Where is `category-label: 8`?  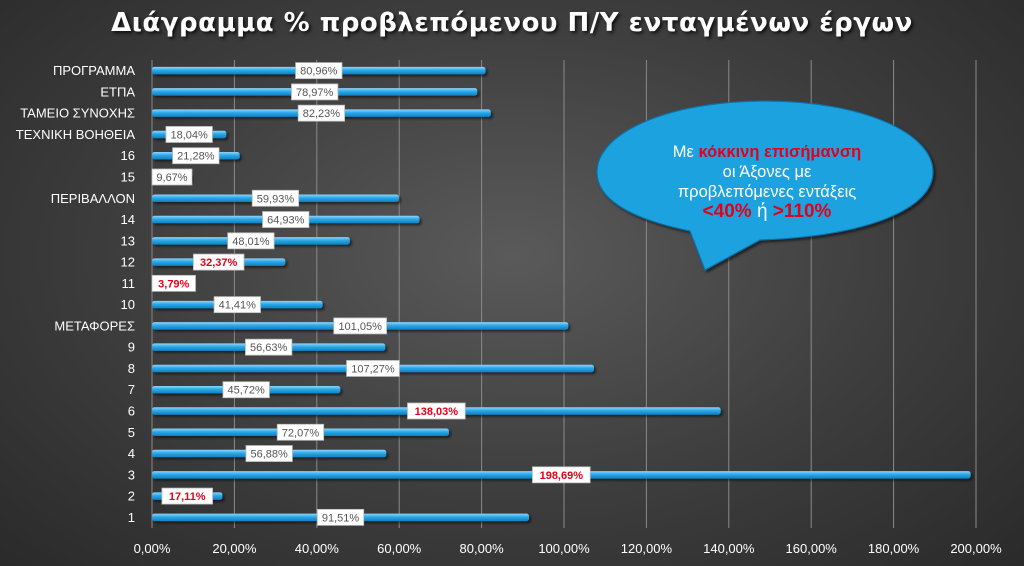
category-label: 8 is located at coordinates (131, 368).